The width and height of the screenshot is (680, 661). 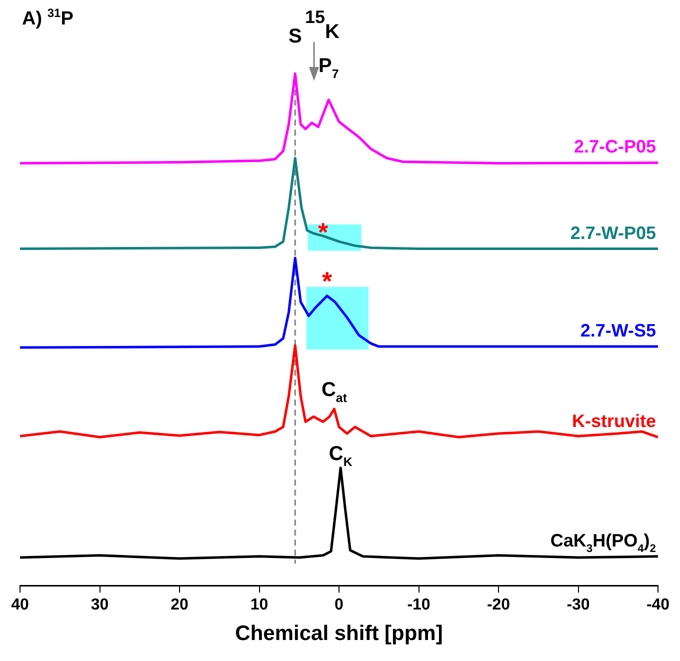 What do you see at coordinates (615, 146) in the screenshot?
I see `series-label: 2.7-C-P05` at bounding box center [615, 146].